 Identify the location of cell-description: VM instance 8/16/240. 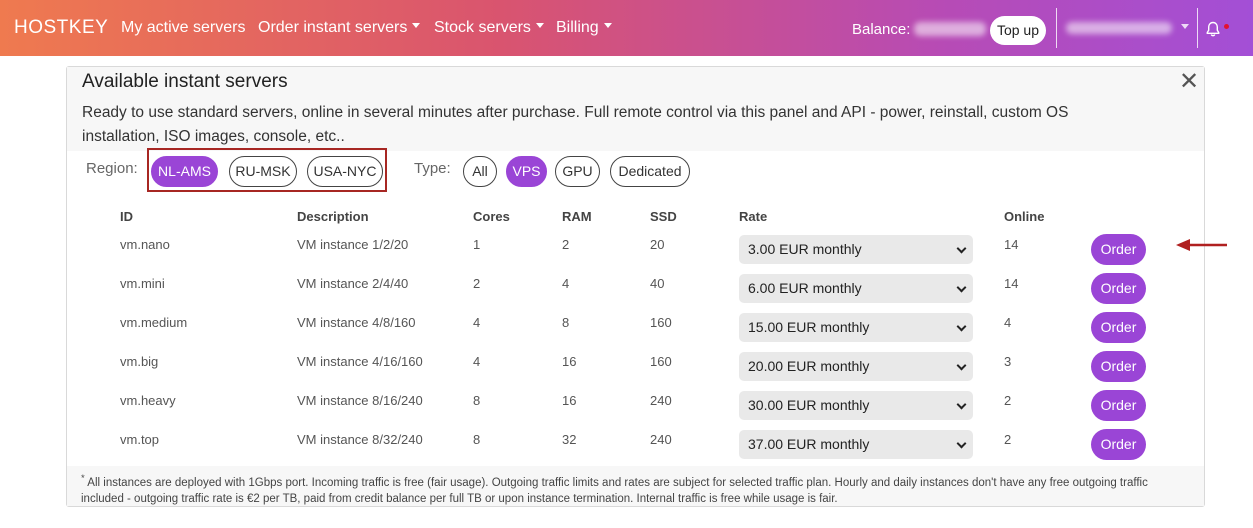
(360, 400).